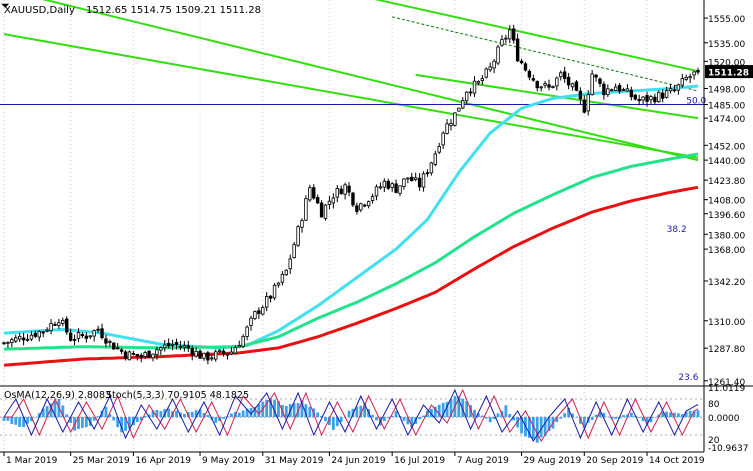 The image size is (753, 471). What do you see at coordinates (726, 45) in the screenshot?
I see `price-tick-label: 1535.00` at bounding box center [726, 45].